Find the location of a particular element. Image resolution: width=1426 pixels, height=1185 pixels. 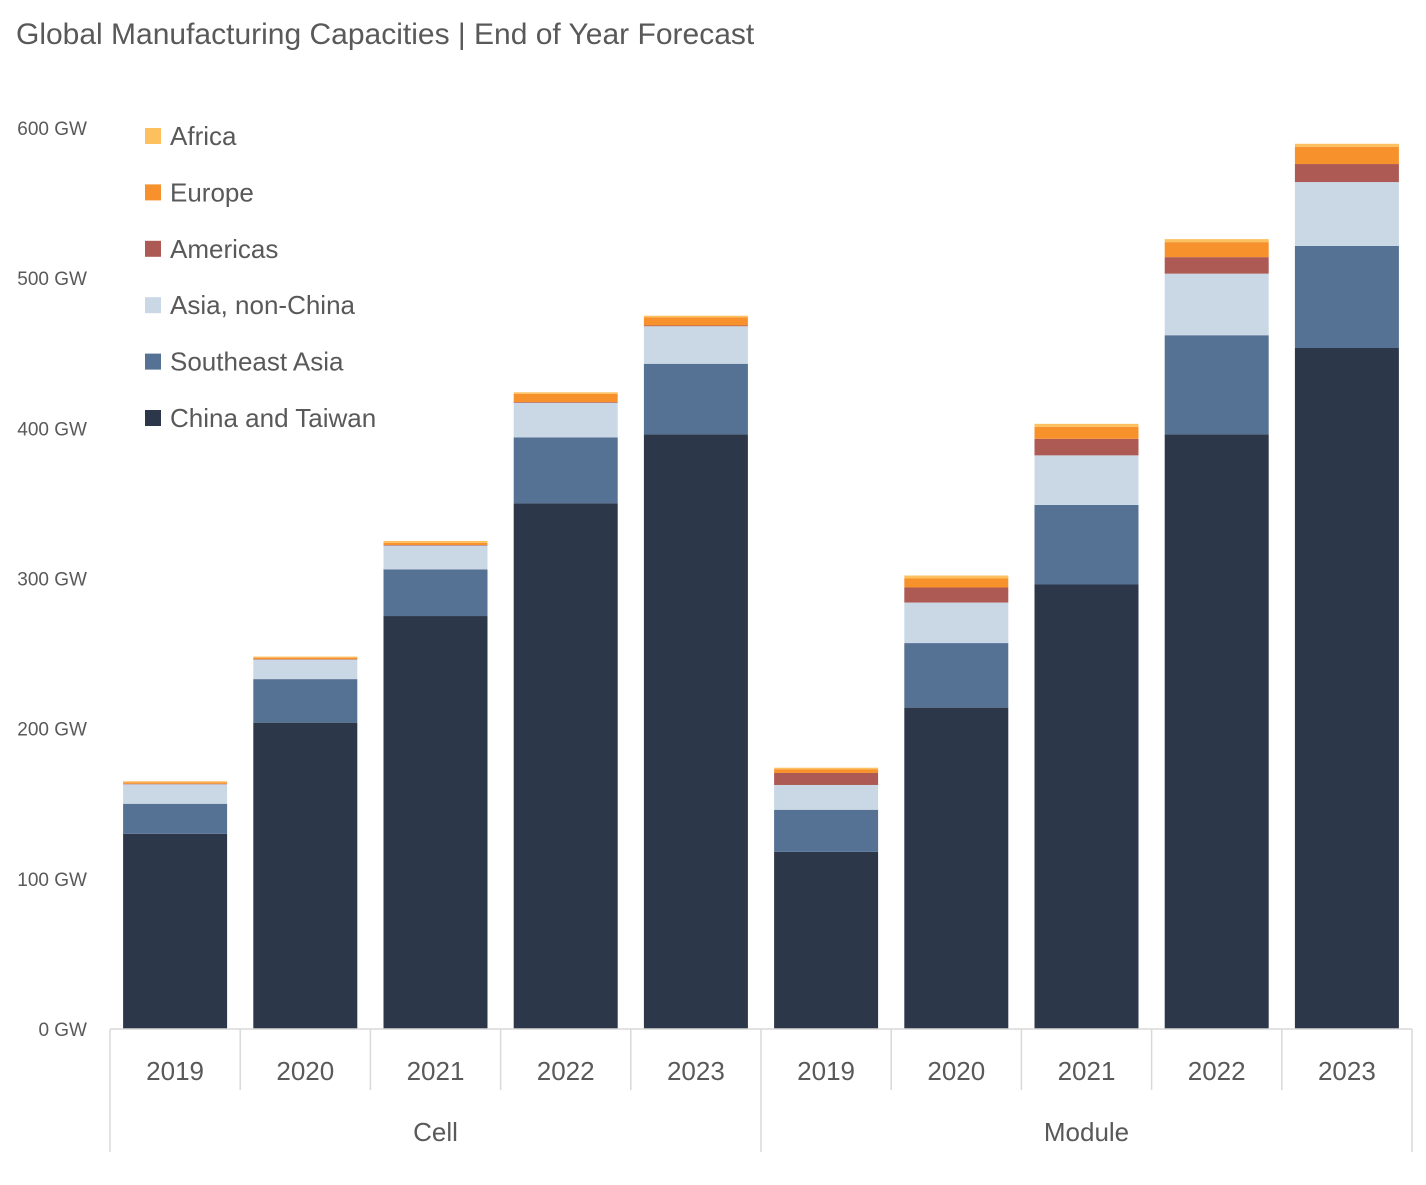

y-tick-label: 500 GW is located at coordinates (52, 279).